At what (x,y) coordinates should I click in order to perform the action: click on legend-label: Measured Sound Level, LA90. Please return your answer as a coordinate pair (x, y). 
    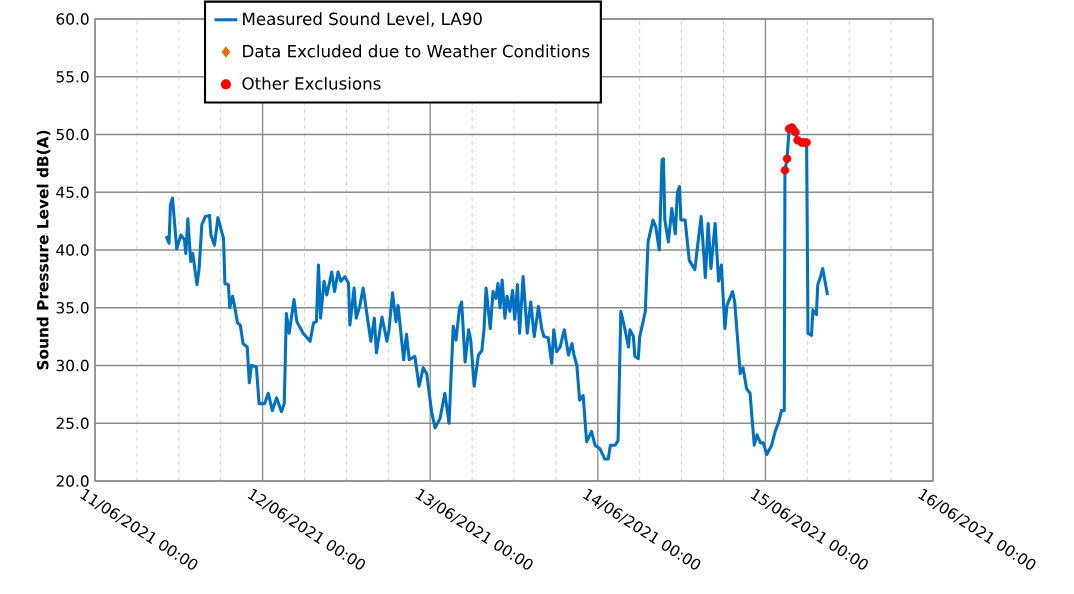
    Looking at the image, I should click on (362, 19).